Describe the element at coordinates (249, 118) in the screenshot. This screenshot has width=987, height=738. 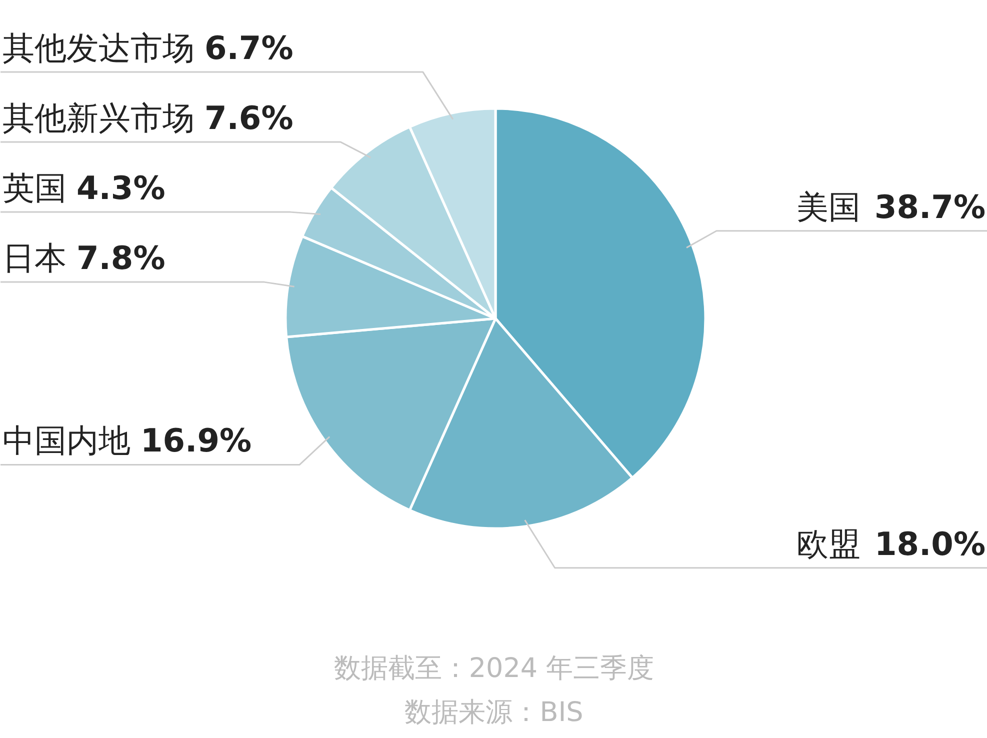
I see `data-label: 7.6%` at that location.